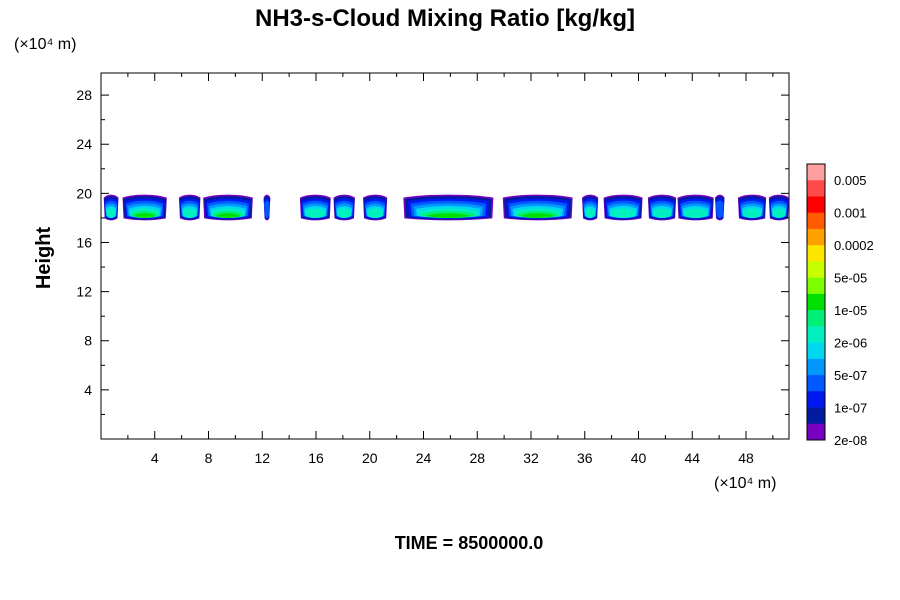  I want to click on colorbar-label: 5e-07, so click(850, 375).